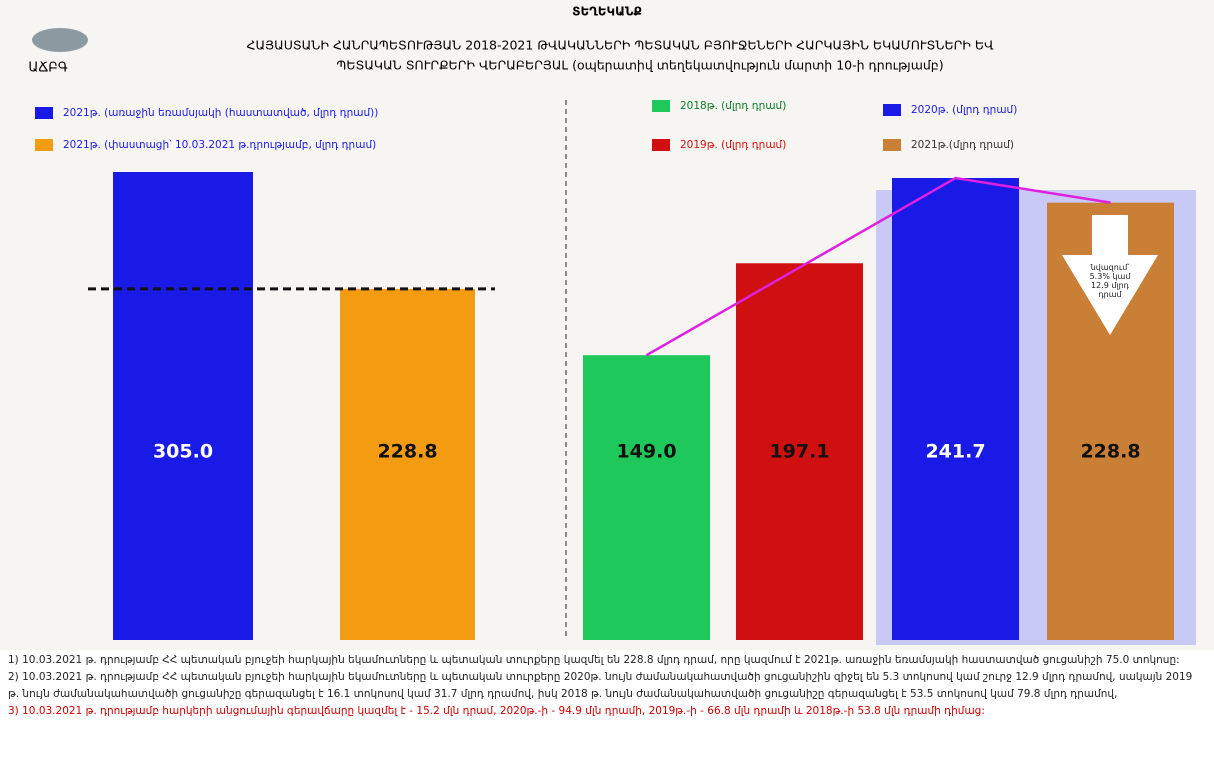 The image size is (1214, 778). Describe the element at coordinates (1110, 267) in the screenshot. I see `annotation-line: նվազում՝` at that location.